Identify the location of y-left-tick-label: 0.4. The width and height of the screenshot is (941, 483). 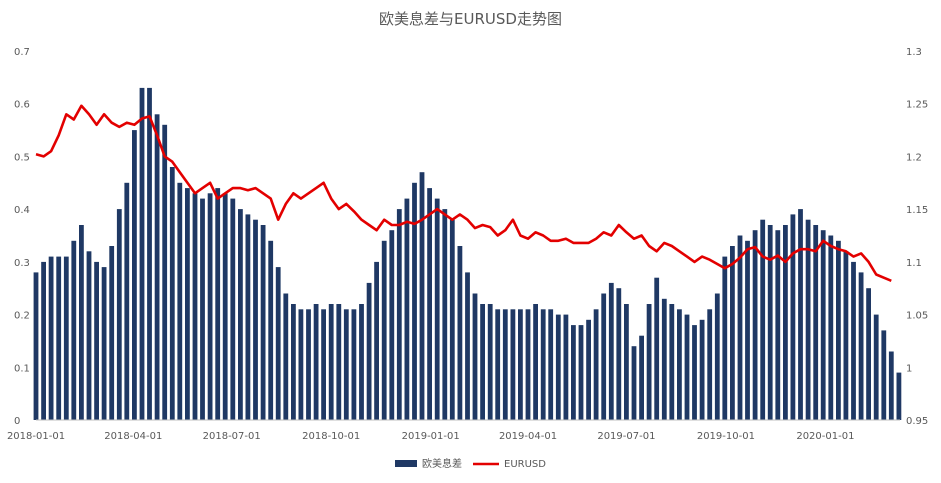
(22, 210).